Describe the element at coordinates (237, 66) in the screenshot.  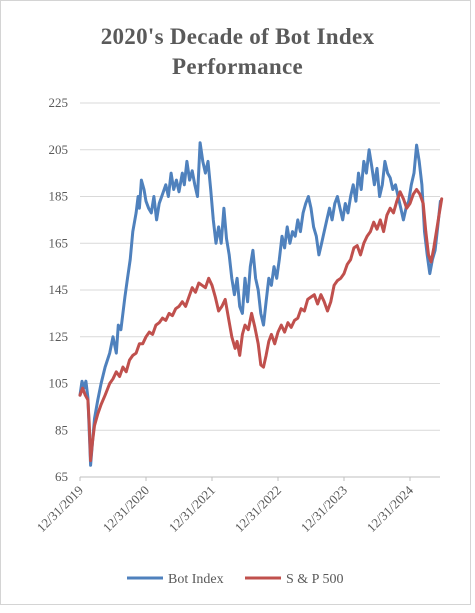
I see `chart-title-line2: Performance` at that location.